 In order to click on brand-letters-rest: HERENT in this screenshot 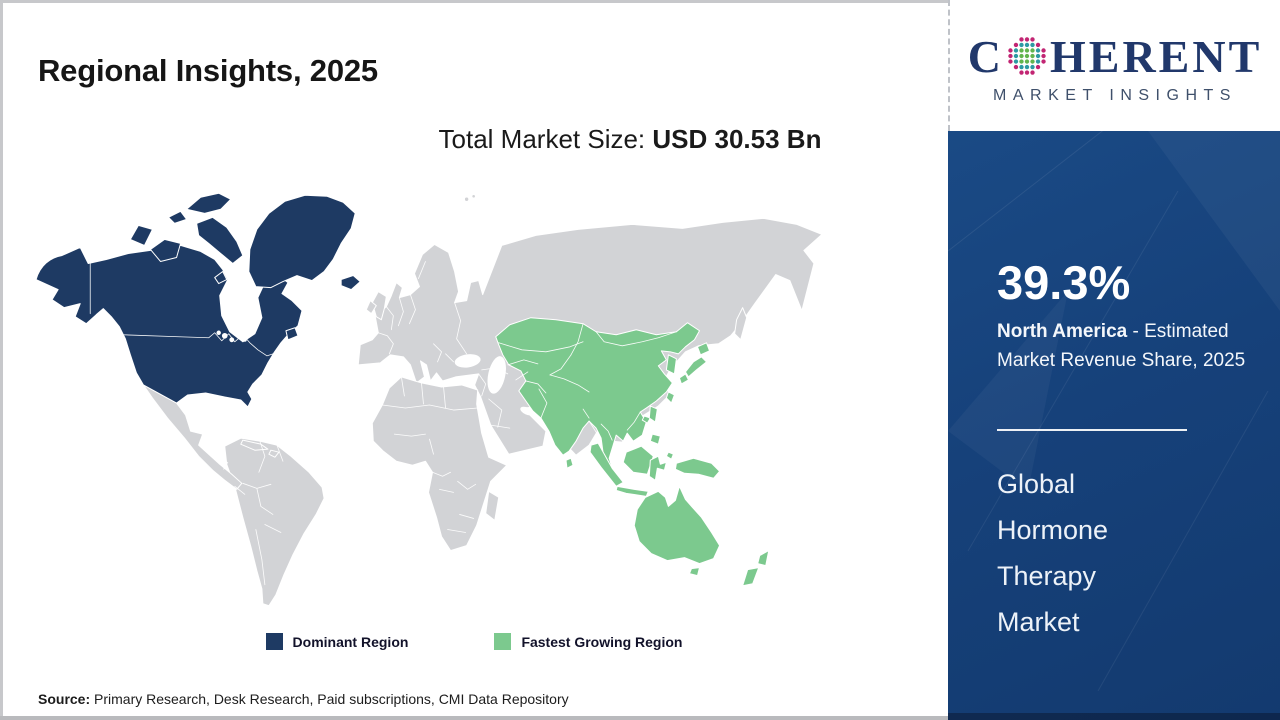, I will do `click(1156, 56)`.